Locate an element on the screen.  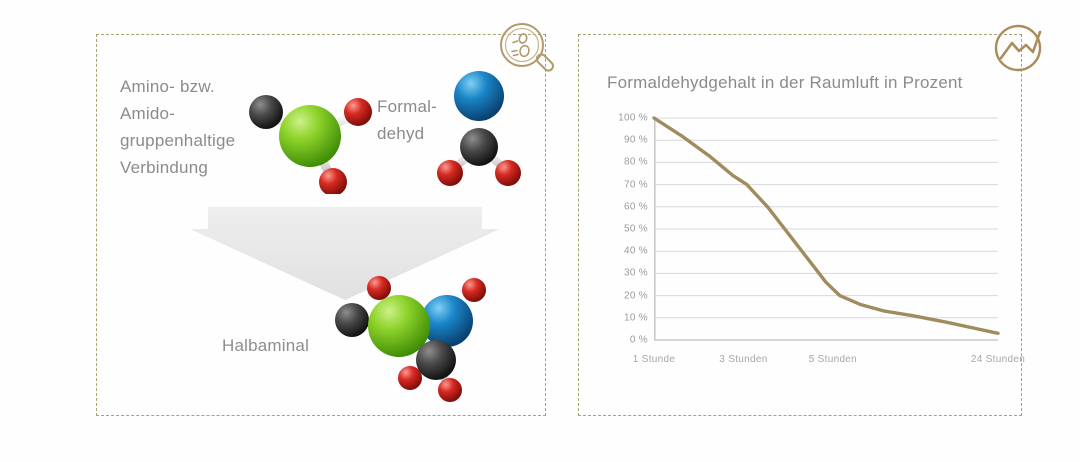
formaldehyde-molecule is located at coordinates (480, 128).